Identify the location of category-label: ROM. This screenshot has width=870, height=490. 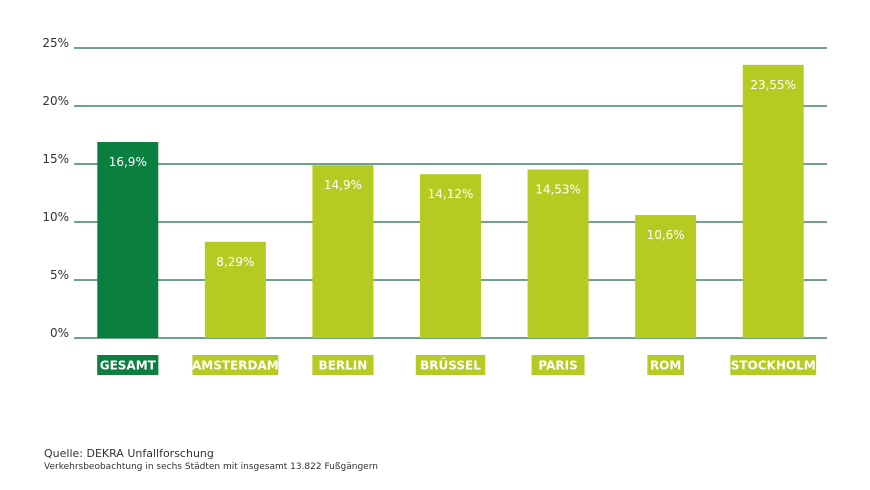
(665, 366).